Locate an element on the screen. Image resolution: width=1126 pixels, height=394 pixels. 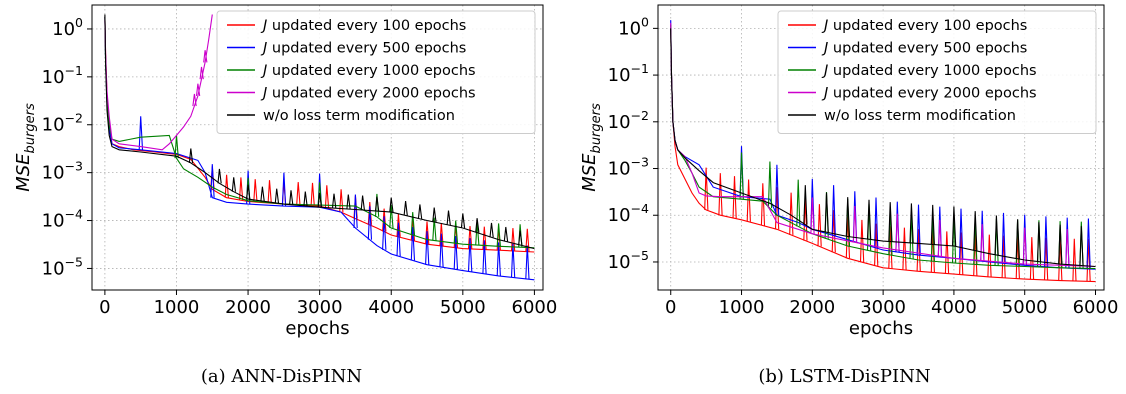
x-tick-label: 0 is located at coordinates (670, 307).